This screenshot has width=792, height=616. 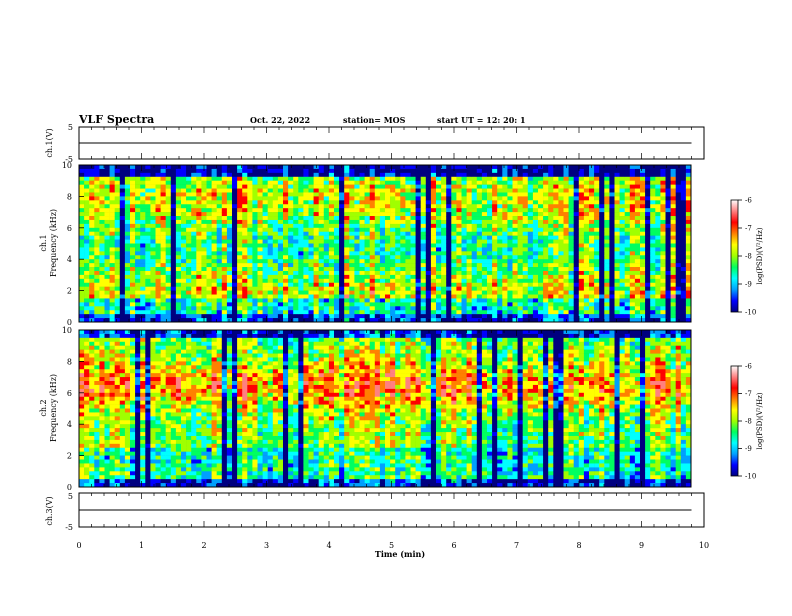 I want to click on colorbar-tick-label: -8, so click(x=748, y=257).